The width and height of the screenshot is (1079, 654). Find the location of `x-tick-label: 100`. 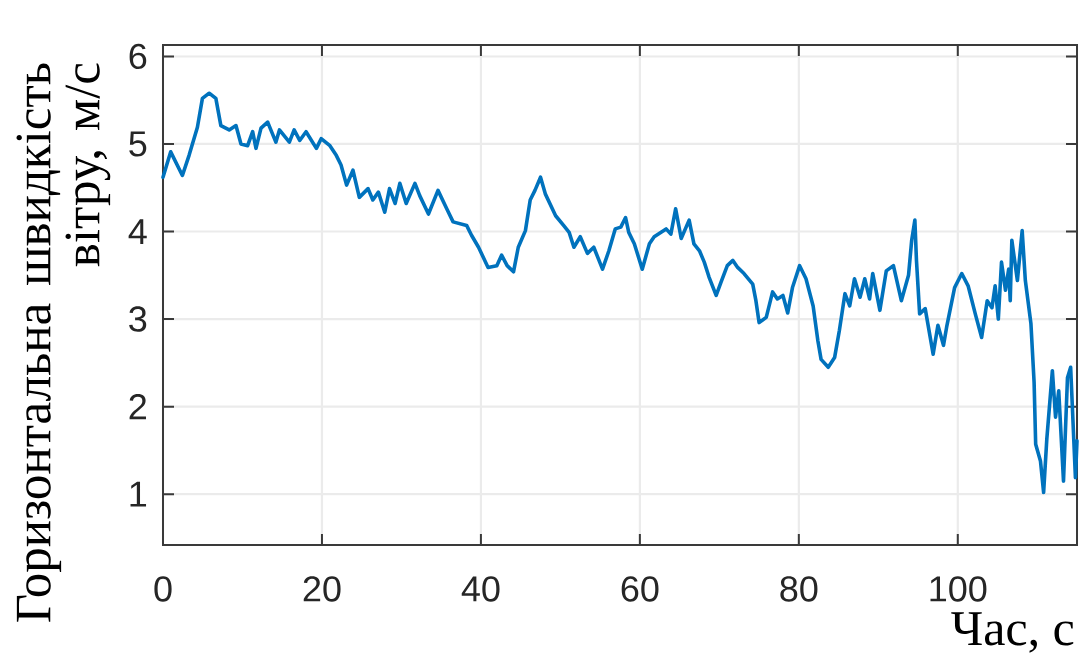

x-tick-label: 100 is located at coordinates (958, 589).